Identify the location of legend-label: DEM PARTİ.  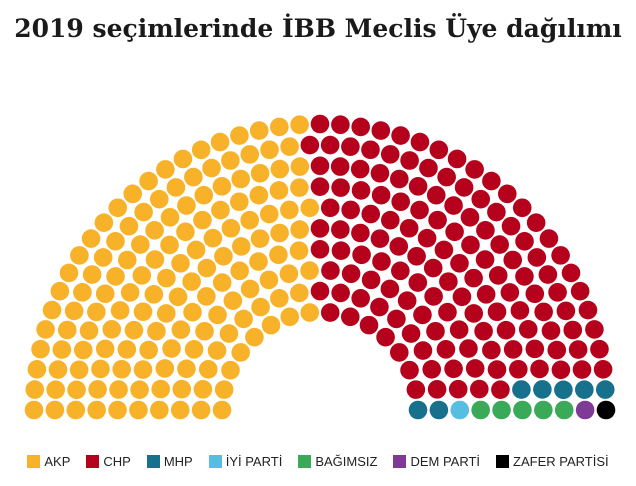
(445, 461).